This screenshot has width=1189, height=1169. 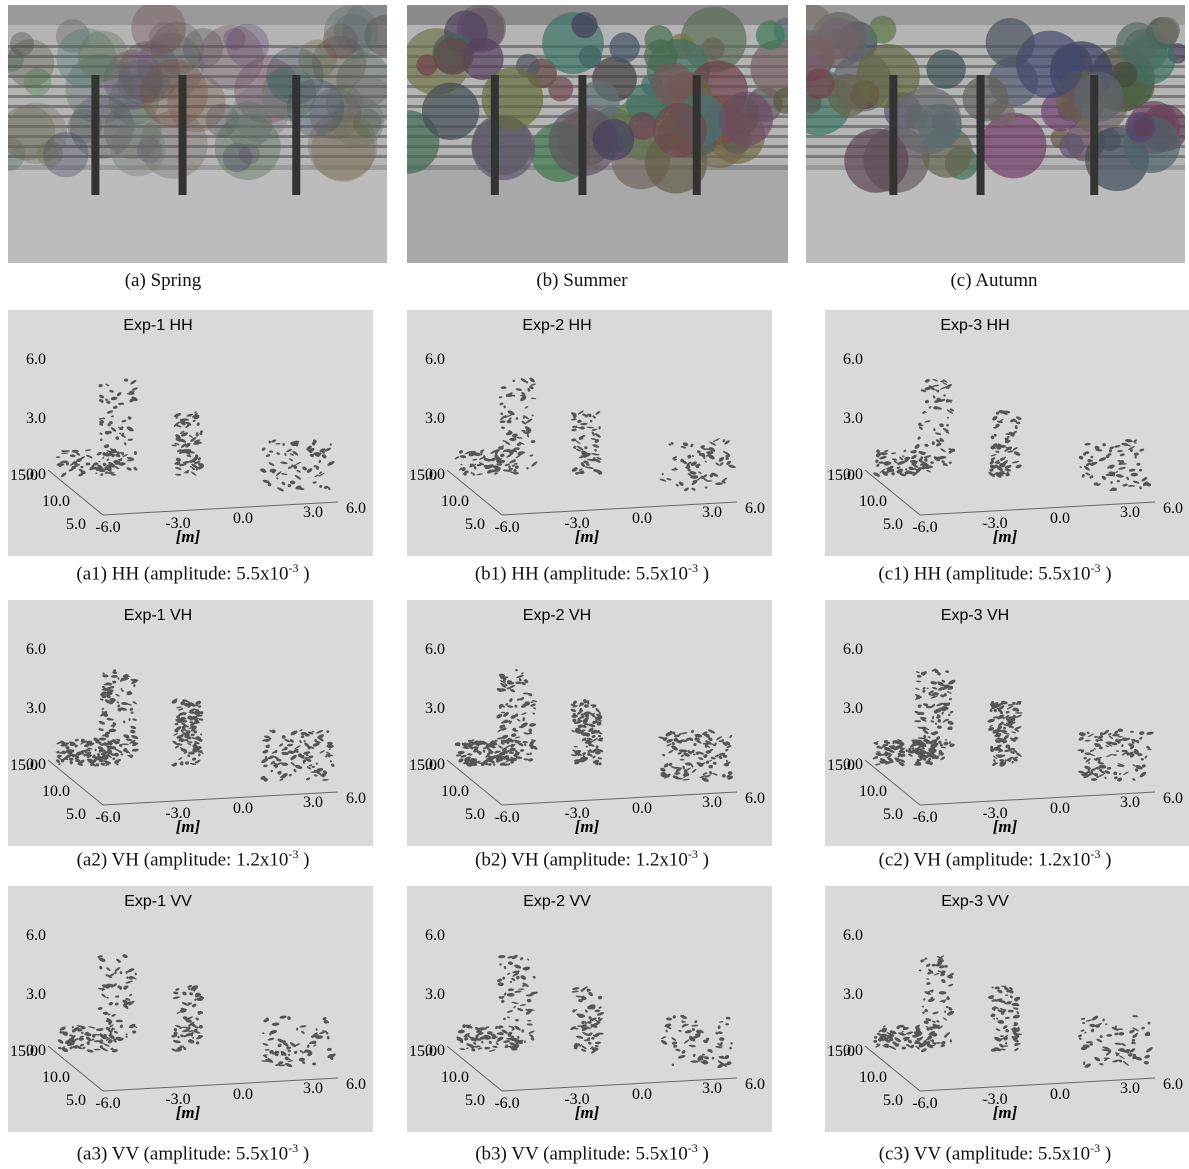 I want to click on panel-background, so click(x=1007, y=433).